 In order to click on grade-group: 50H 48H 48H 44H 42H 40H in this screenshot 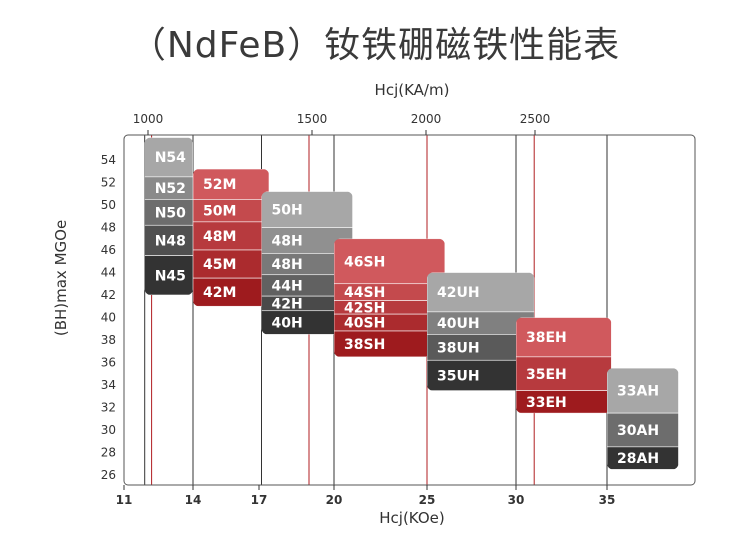, I will do `click(307, 263)`.